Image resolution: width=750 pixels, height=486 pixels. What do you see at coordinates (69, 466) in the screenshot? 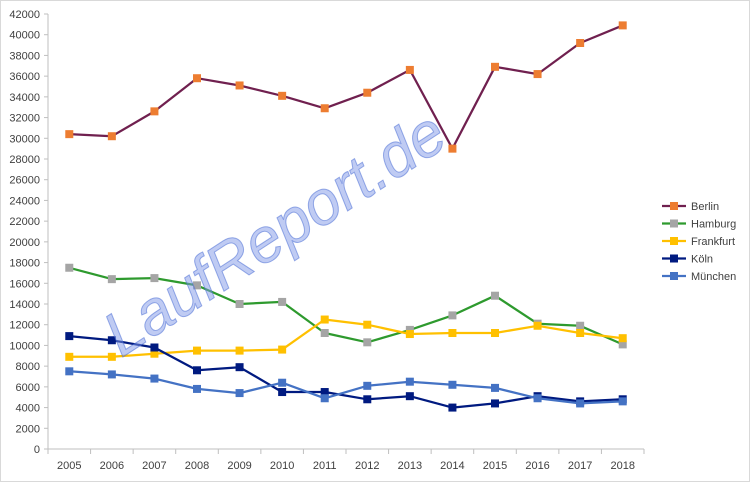
I see `x-tick-label: 2005` at bounding box center [69, 466].